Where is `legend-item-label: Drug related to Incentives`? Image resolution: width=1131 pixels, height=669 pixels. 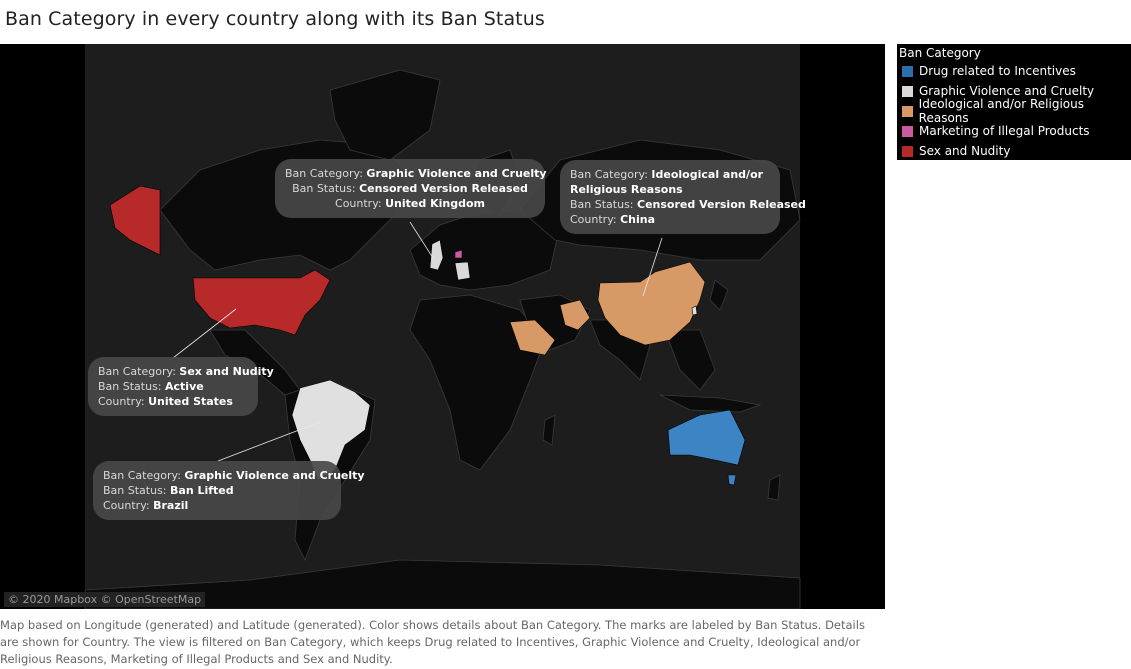 legend-item-label: Drug related to Incentives is located at coordinates (997, 71).